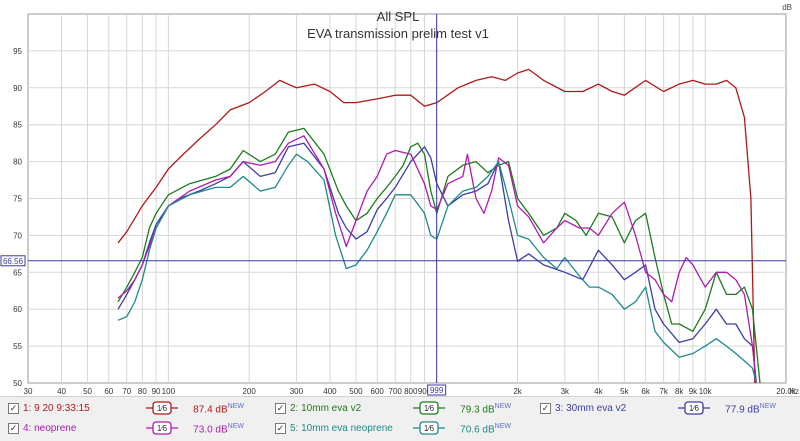 Image resolution: width=800 pixels, height=441 pixels. I want to click on x-tick-label: 300, so click(297, 391).